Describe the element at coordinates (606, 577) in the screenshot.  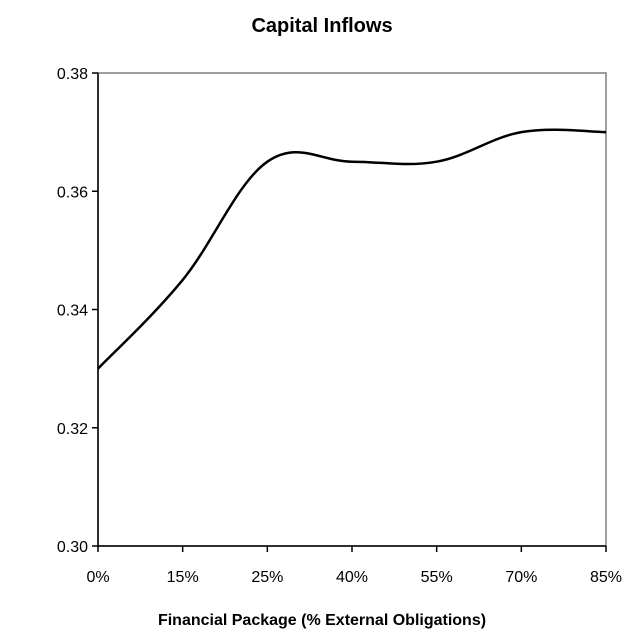
I see `x-tick-label: 85%` at that location.